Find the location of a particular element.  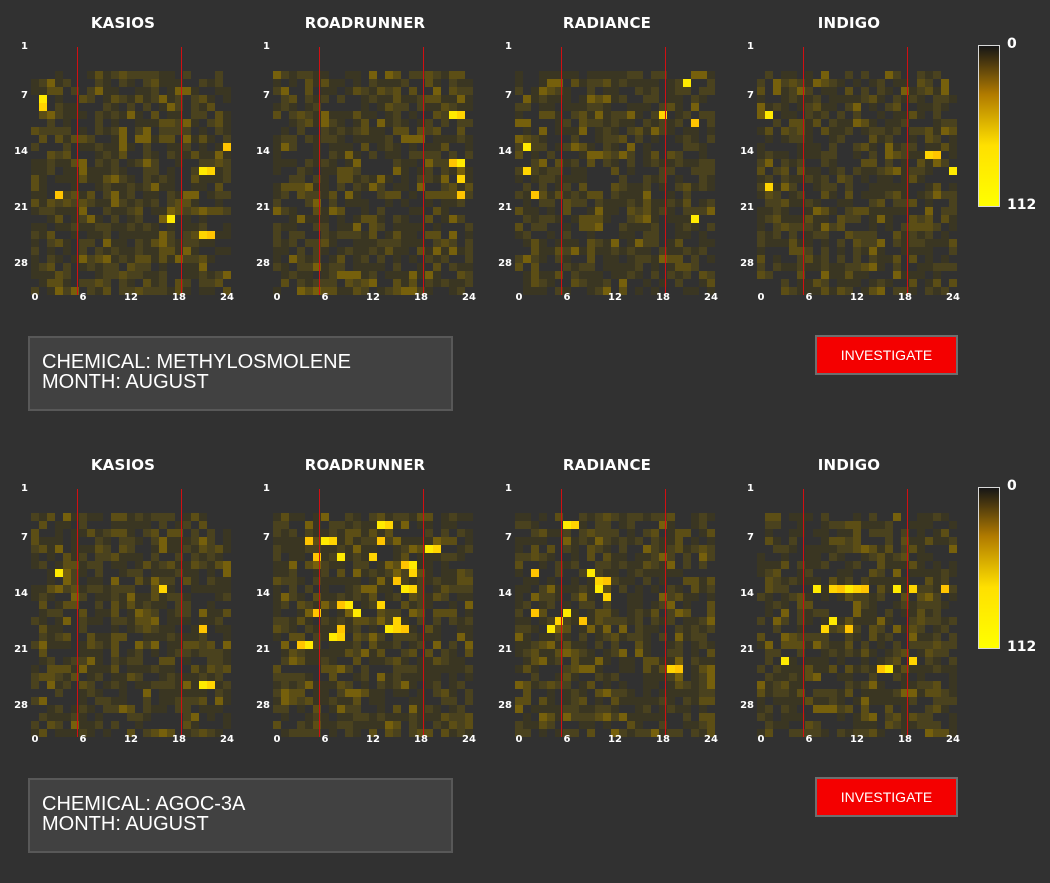

heatmap-grid is located at coordinates (131, 171).